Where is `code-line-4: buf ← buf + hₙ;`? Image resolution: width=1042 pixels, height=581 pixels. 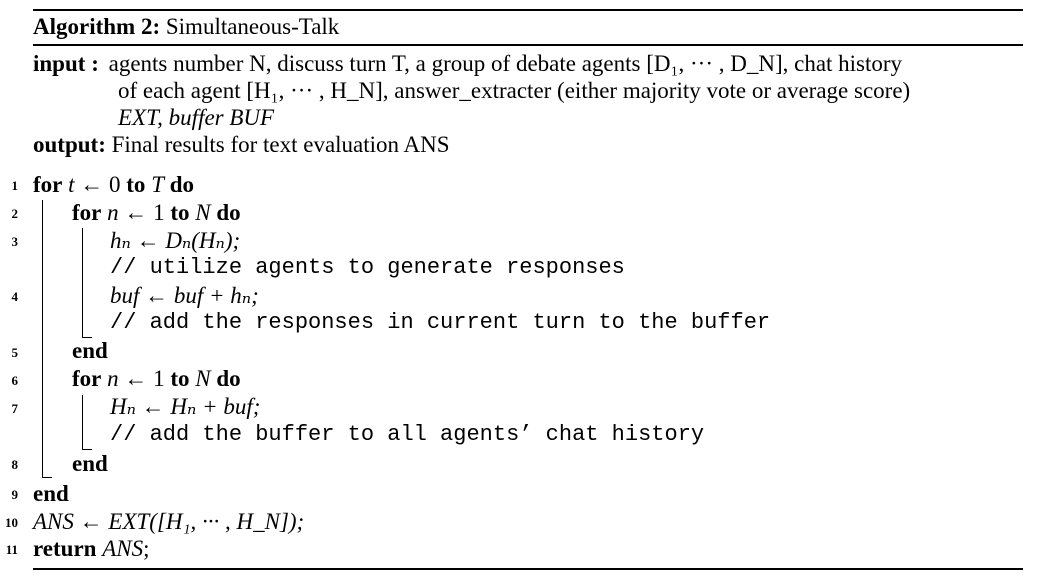
code-line-4: buf ← buf + hₙ; is located at coordinates (184, 296).